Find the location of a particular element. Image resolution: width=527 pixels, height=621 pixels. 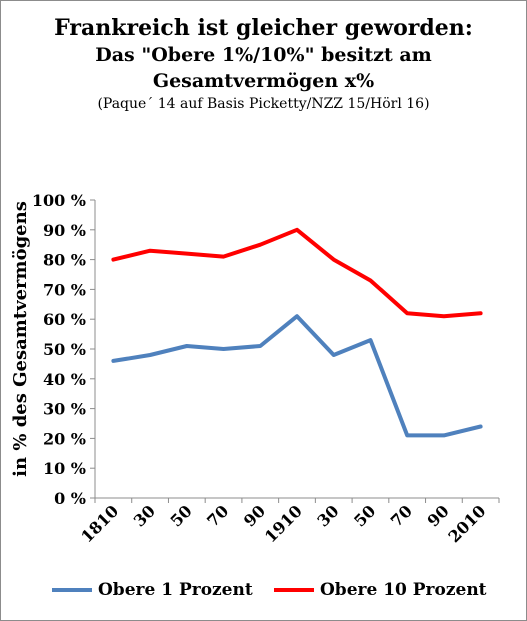

chart-title-line-1: Frankreich ist gleicher geworden: is located at coordinates (263, 28).